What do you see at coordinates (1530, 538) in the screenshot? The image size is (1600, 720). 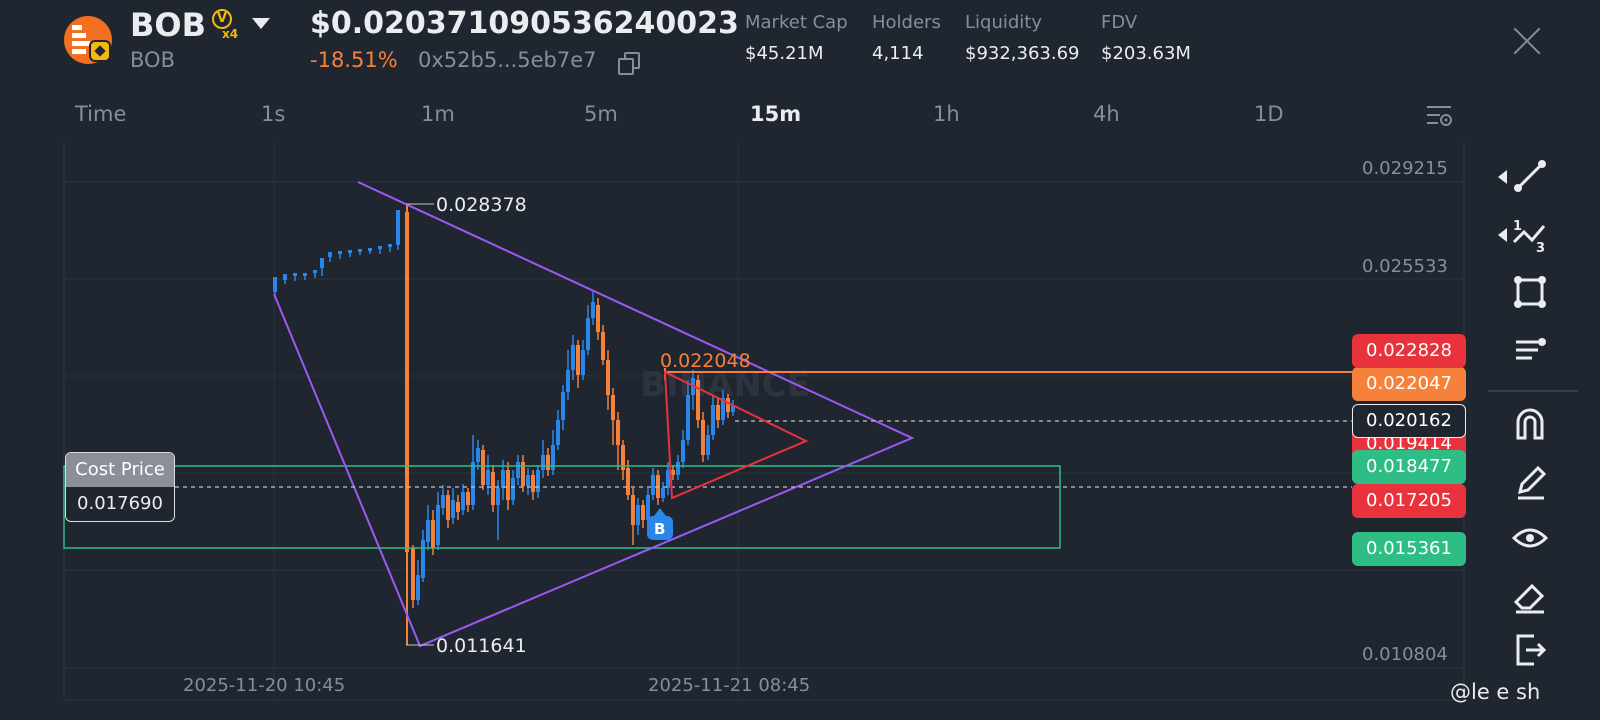 I see `eye-icon` at bounding box center [1530, 538].